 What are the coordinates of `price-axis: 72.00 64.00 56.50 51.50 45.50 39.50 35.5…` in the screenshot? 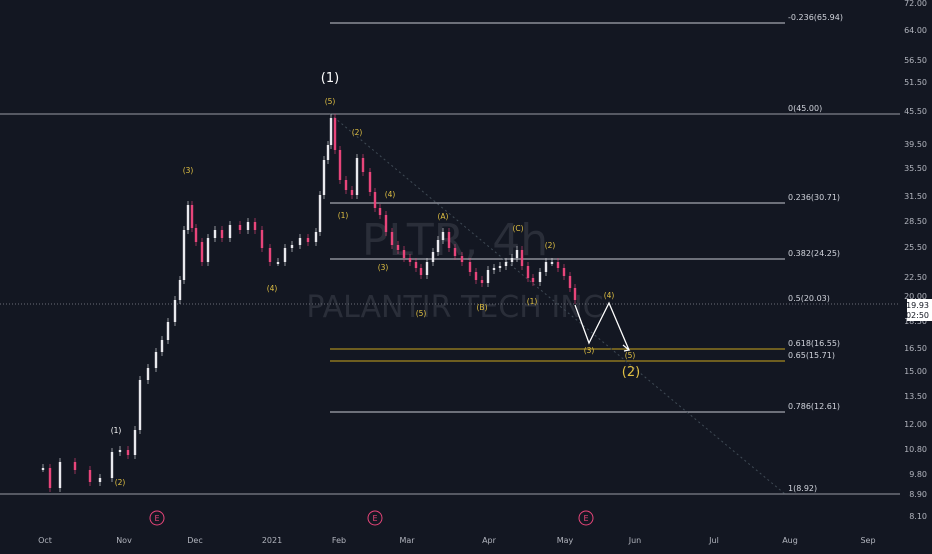 It's located at (915, 260).